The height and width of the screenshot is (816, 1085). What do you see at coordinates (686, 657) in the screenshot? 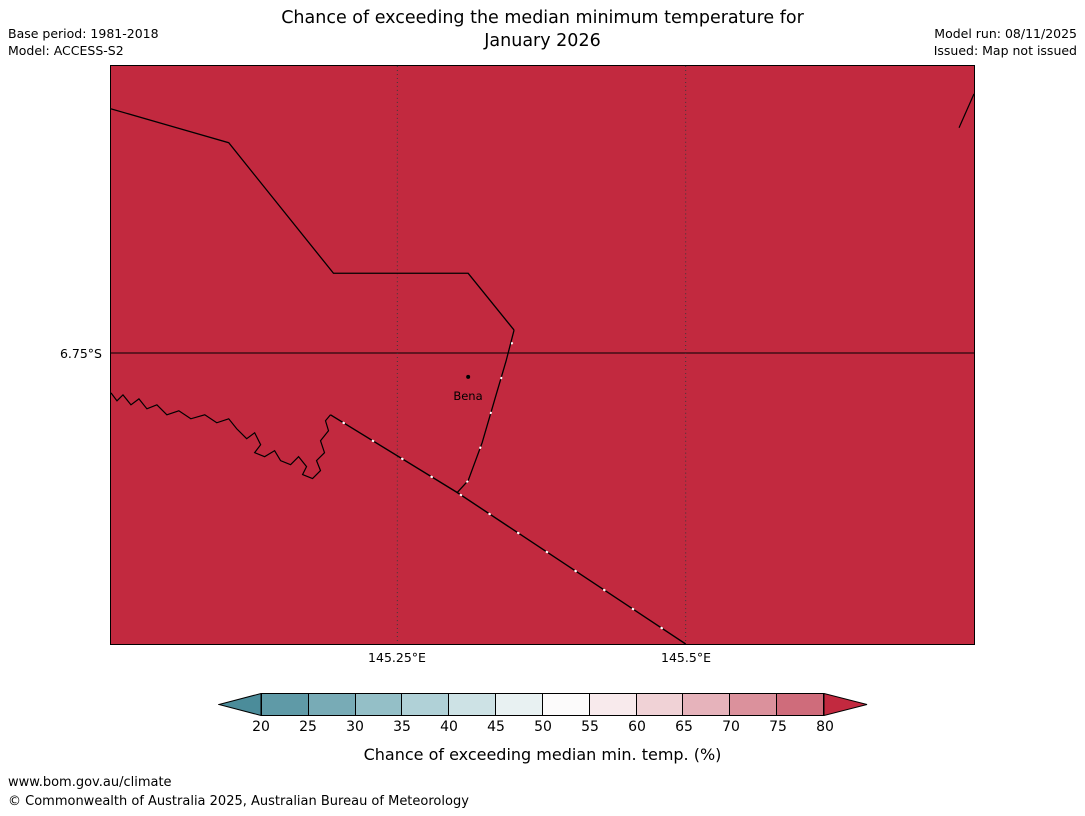
I see `x-axis-tick-label-2: 145.5°E` at bounding box center [686, 657].